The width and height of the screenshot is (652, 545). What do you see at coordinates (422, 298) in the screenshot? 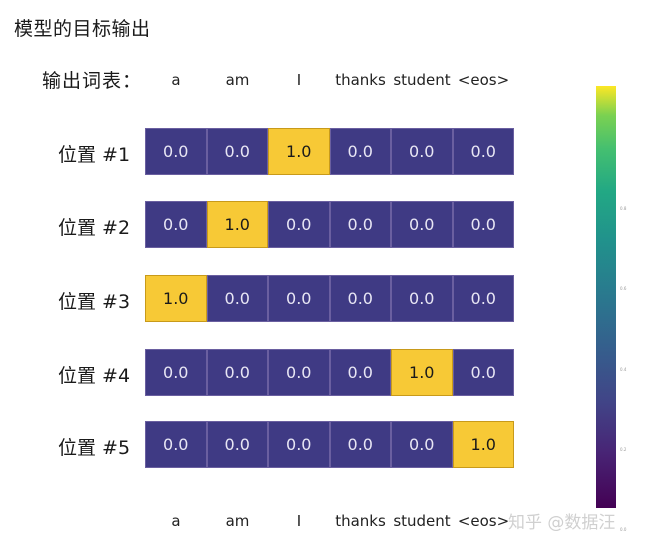
I see `heatmap-cell-r3-c5: 0.0` at bounding box center [422, 298].